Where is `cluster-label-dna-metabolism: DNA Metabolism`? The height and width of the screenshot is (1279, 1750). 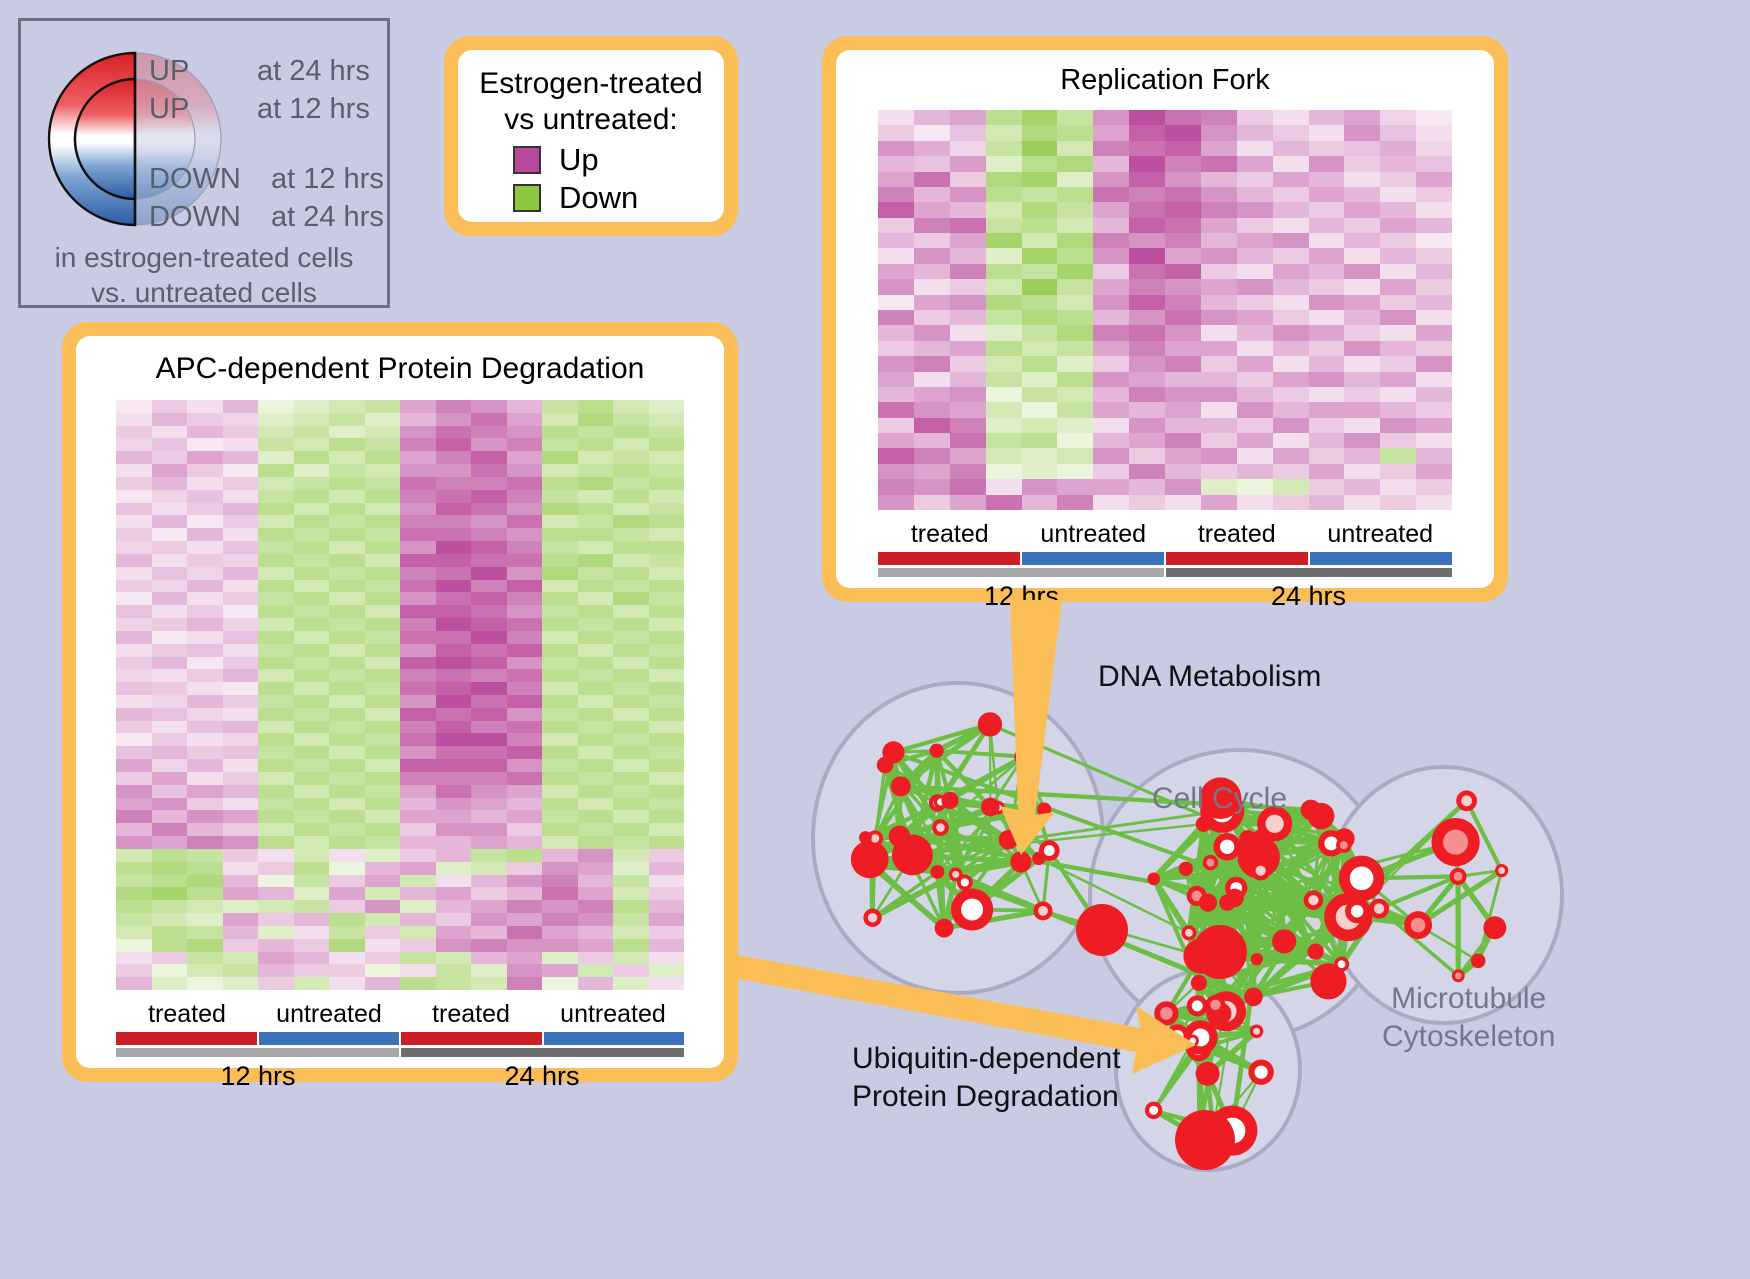
cluster-label-dna-metabolism: DNA Metabolism is located at coordinates (1210, 676).